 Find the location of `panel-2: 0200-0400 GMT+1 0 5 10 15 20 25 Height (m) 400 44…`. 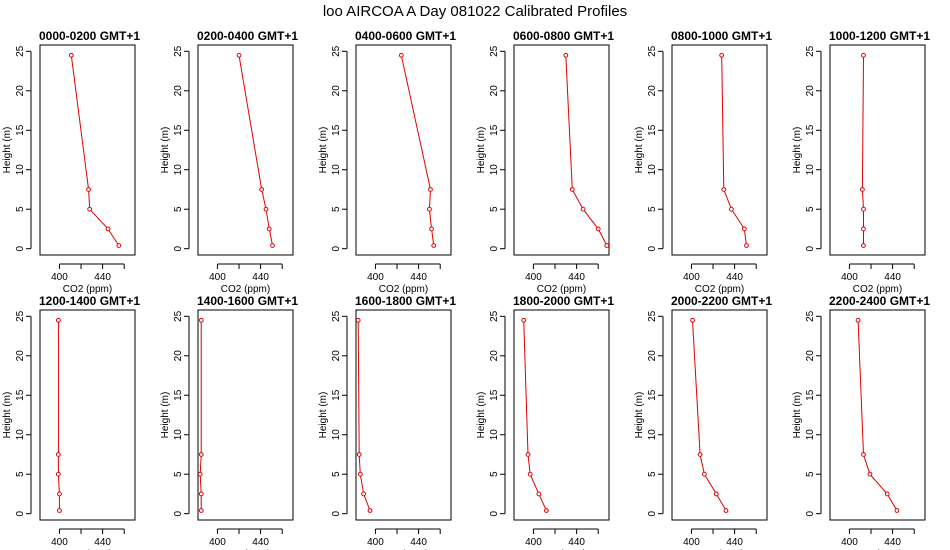

panel-2: 0200-0400 GMT+1 0 5 10 15 20 25 Height (m) 400 44… is located at coordinates (229, 162).